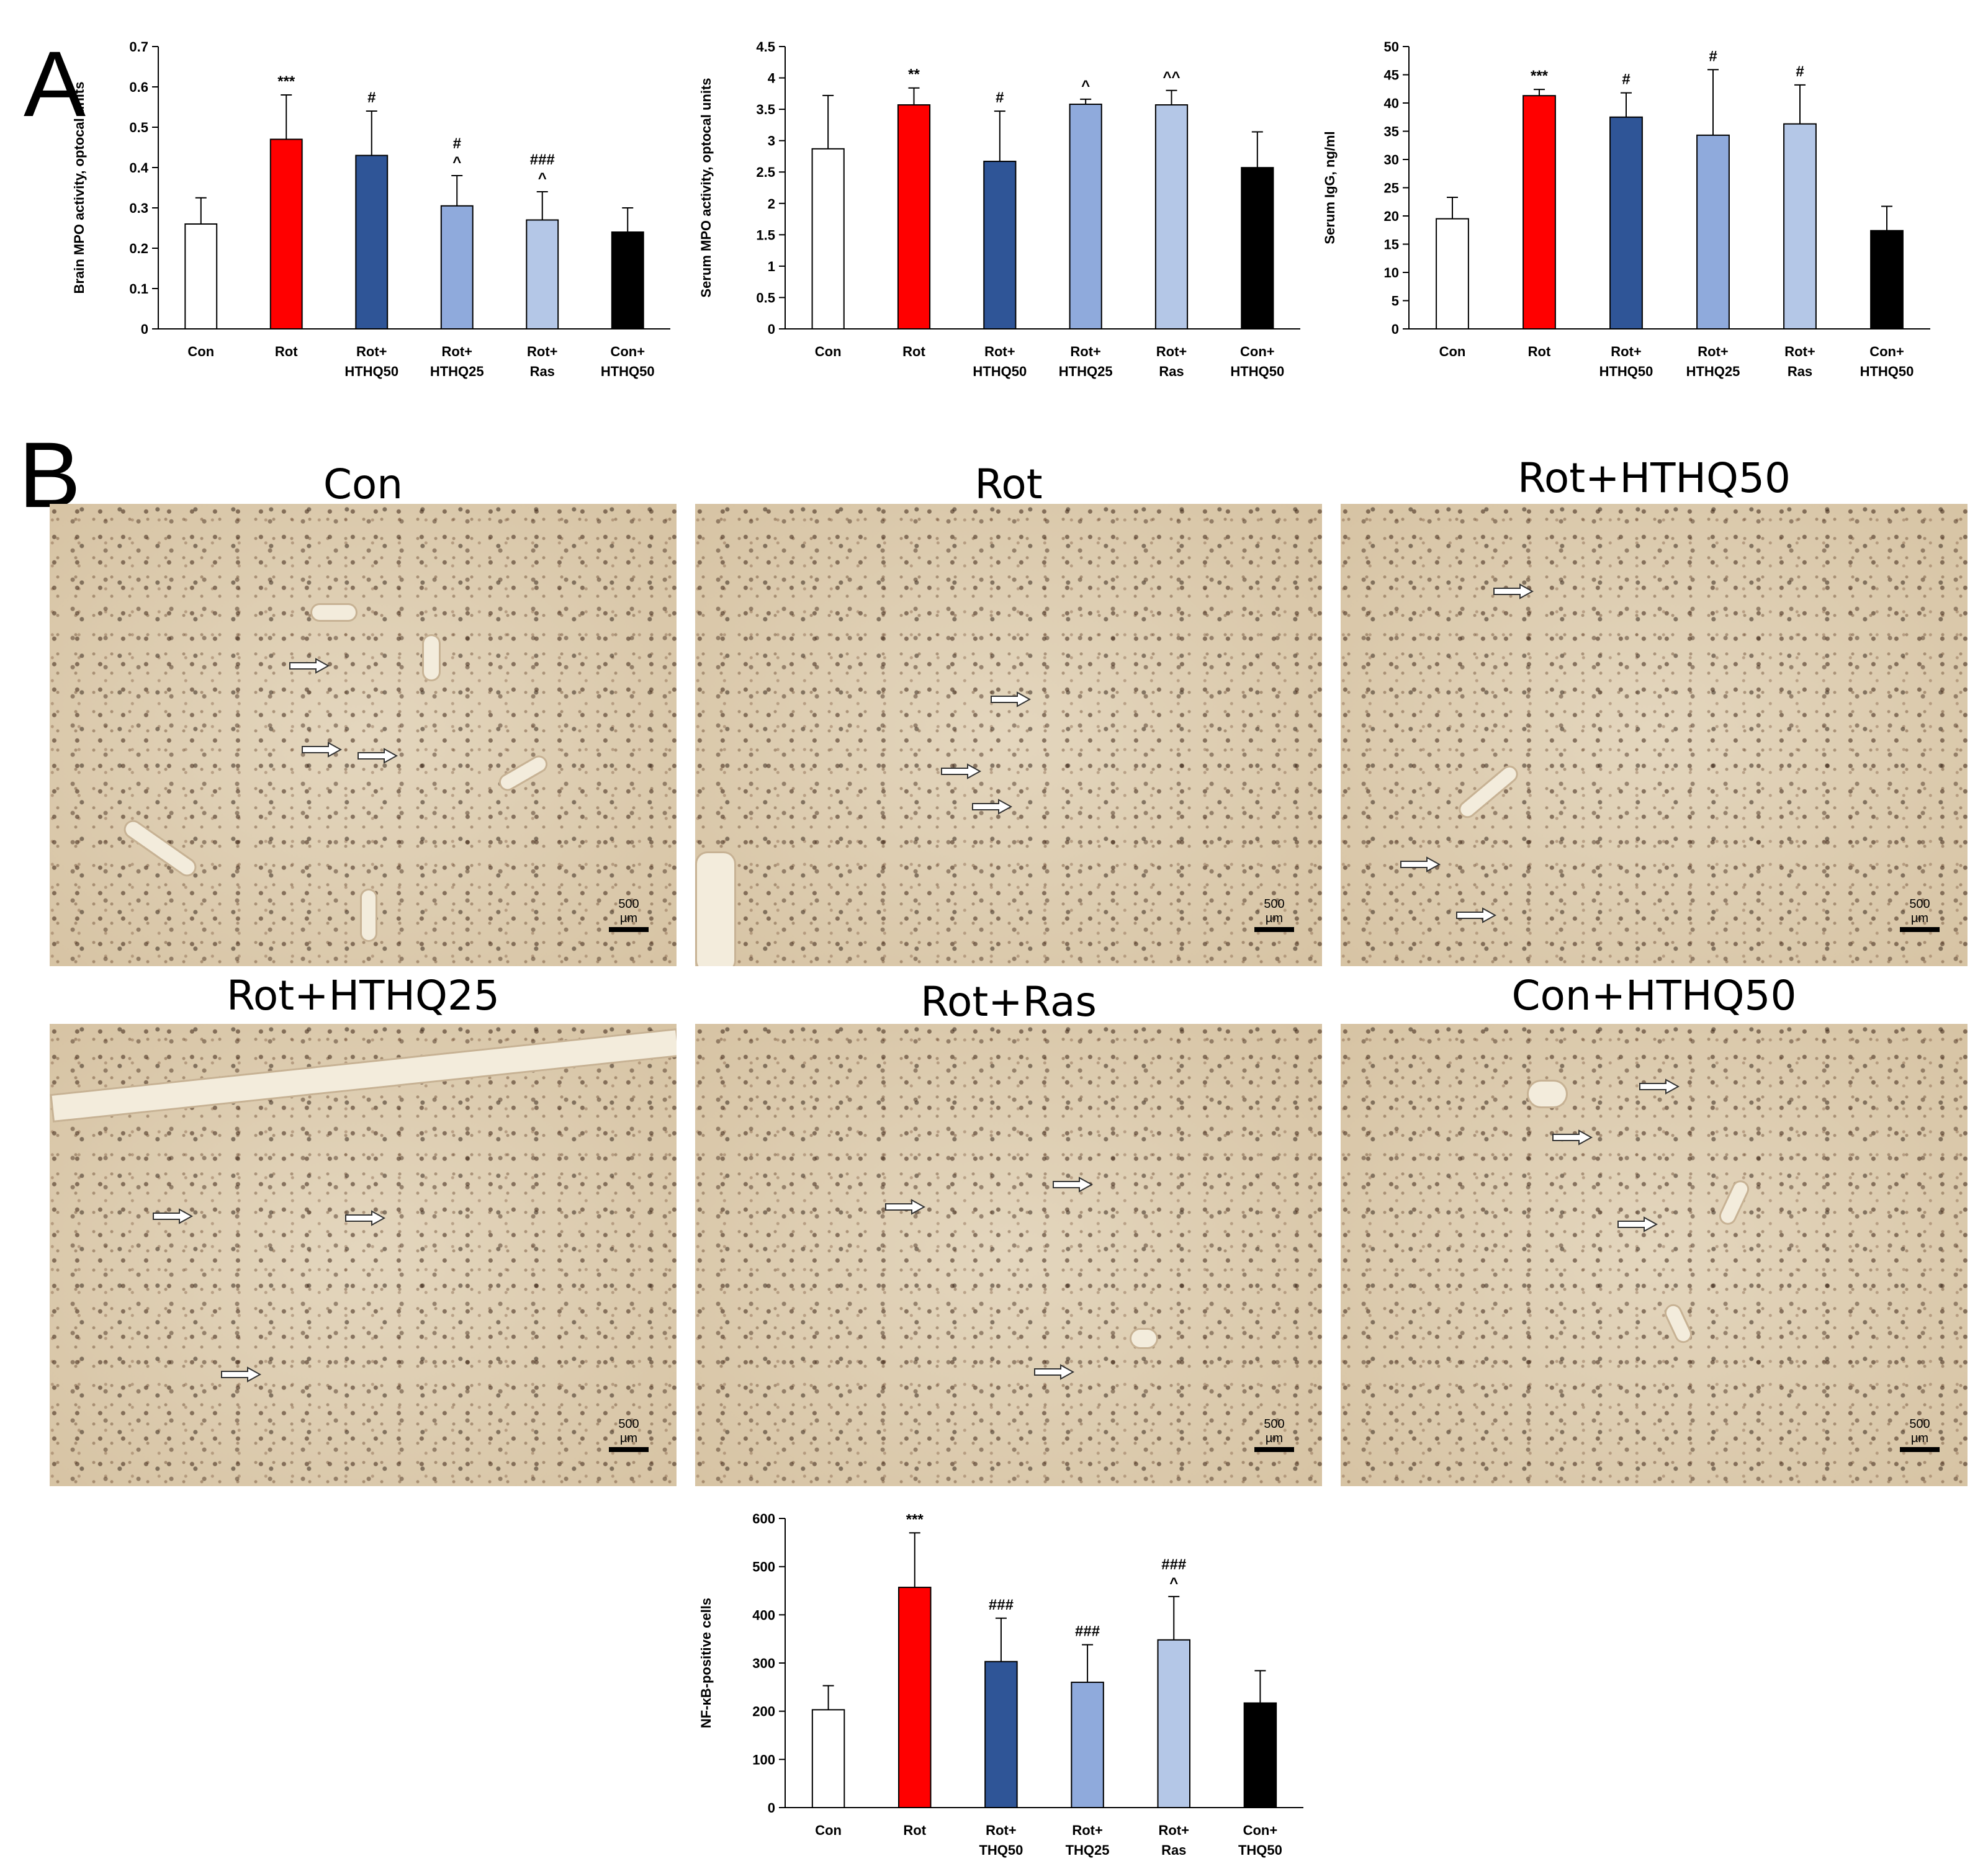  What do you see at coordinates (138, 208) in the screenshot?
I see `y-tick-label: 0.3` at bounding box center [138, 208].